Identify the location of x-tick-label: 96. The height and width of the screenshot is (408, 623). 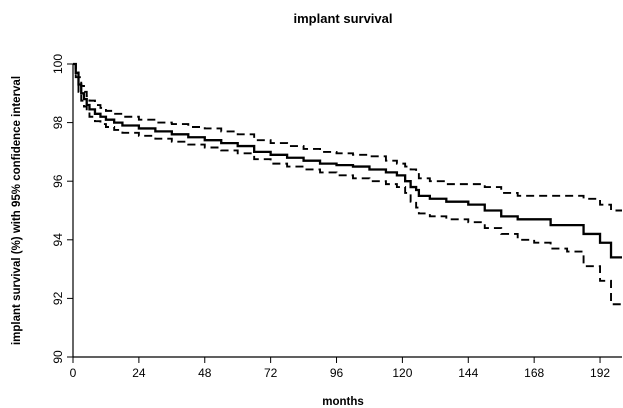
(337, 373).